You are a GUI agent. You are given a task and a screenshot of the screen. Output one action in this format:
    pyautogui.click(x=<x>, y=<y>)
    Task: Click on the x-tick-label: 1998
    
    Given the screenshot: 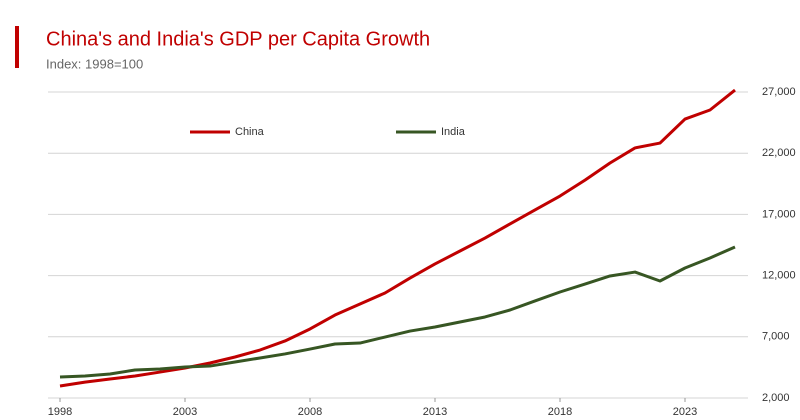 What is the action you would take?
    pyautogui.click(x=60, y=412)
    